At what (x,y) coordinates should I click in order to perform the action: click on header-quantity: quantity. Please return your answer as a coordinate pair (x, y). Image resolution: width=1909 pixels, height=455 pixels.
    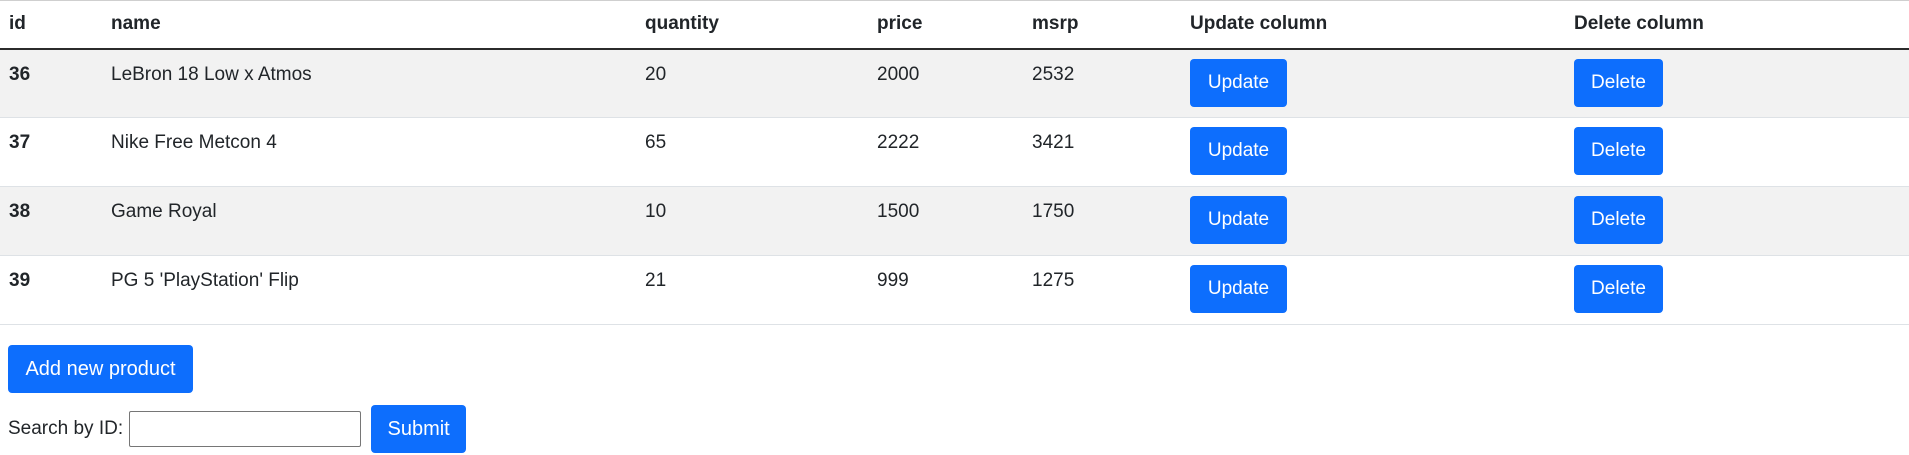
    Looking at the image, I should click on (682, 24).